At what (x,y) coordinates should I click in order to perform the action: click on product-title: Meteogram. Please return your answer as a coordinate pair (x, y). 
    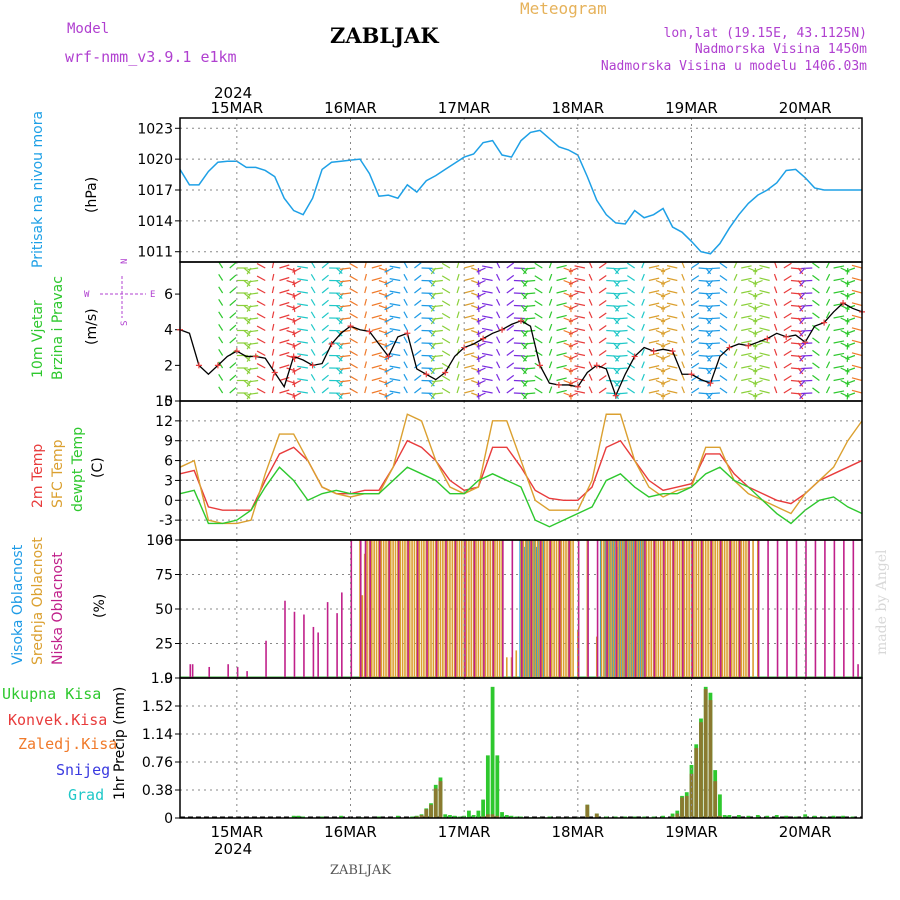
    Looking at the image, I should click on (563, 9).